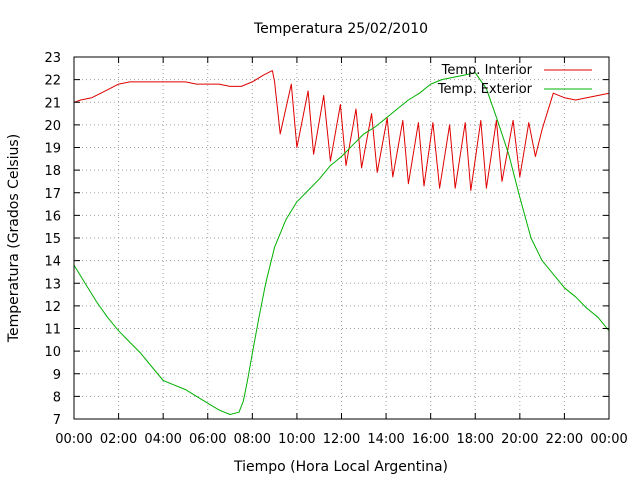 This screenshot has height=480, width=640. I want to click on y-tick-label: 10, so click(52, 352).